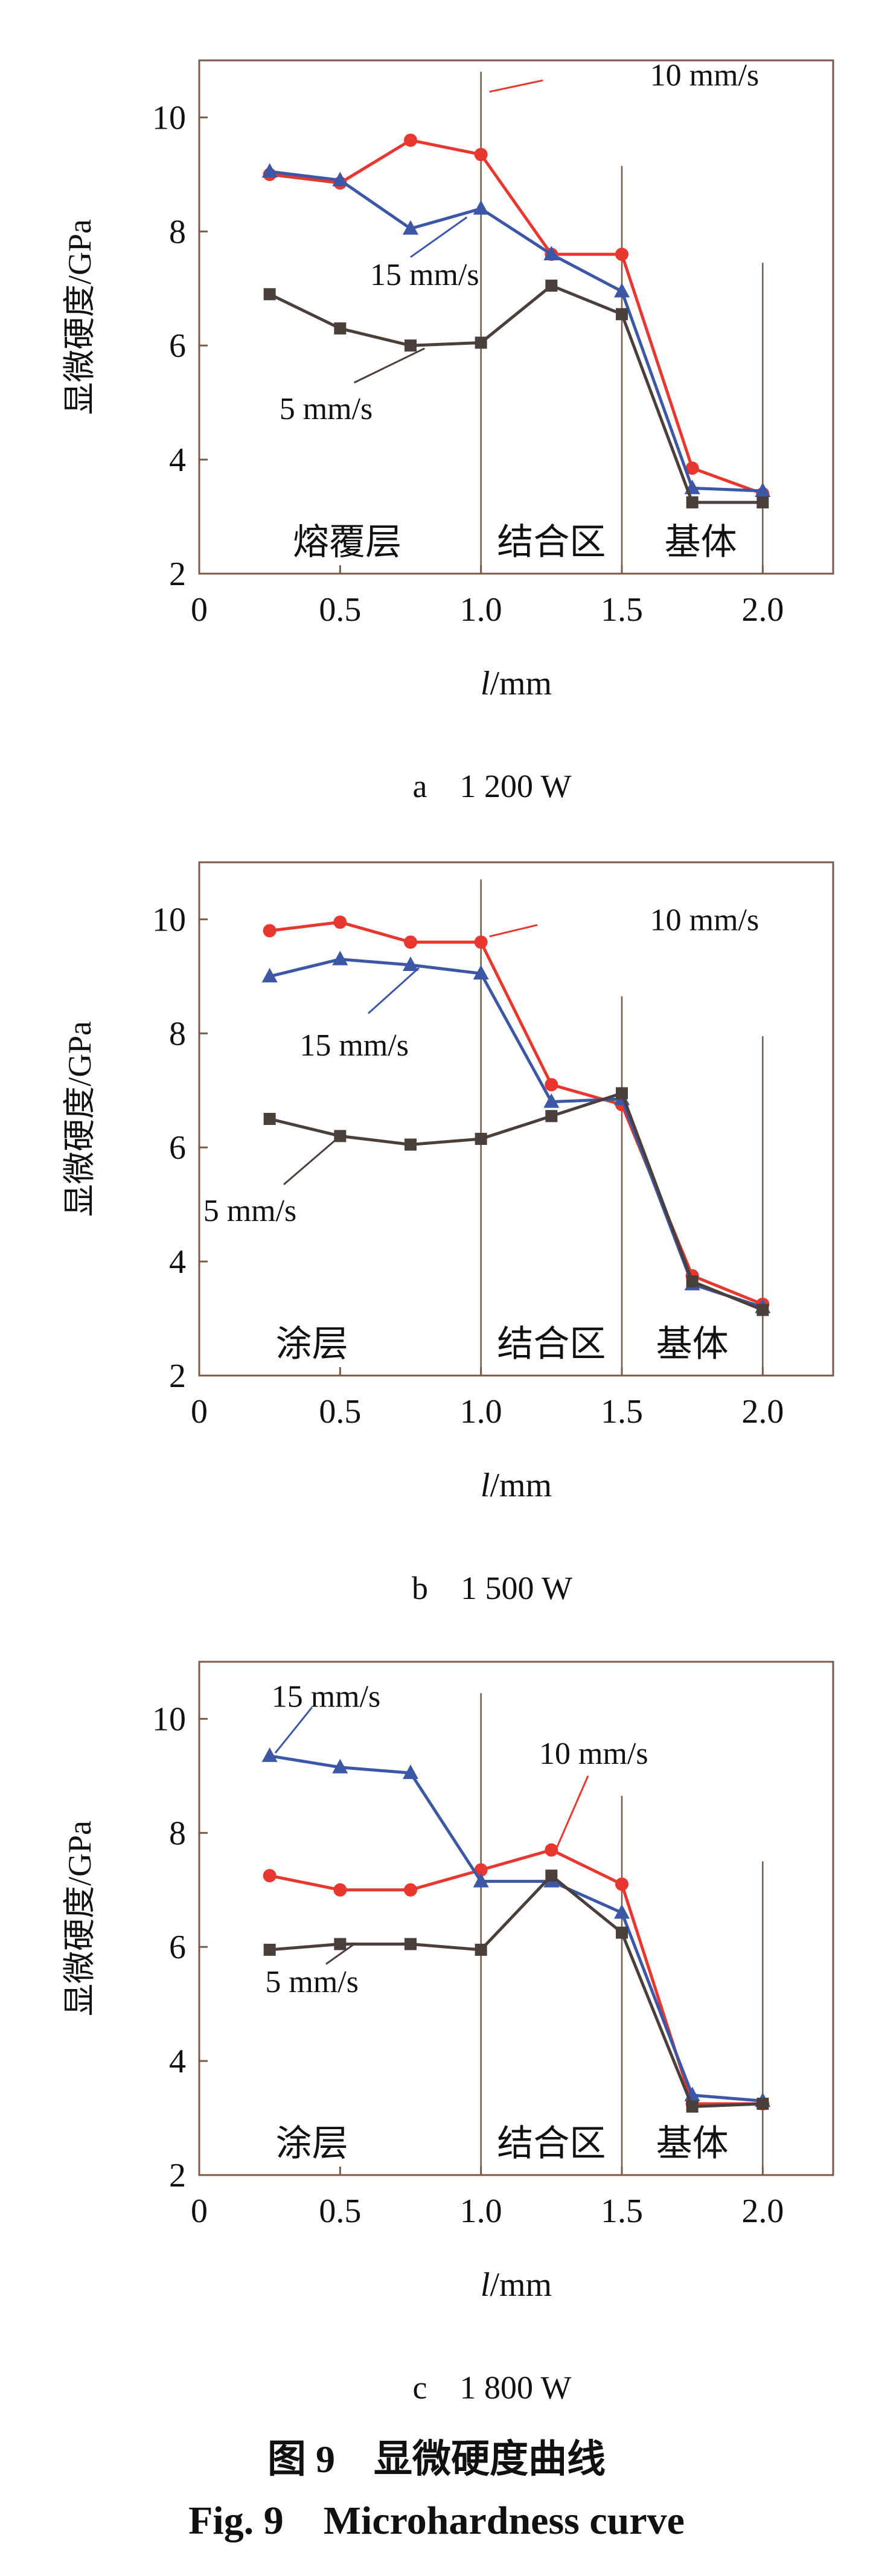  Describe the element at coordinates (492, 2387) in the screenshot. I see `subfigure-caption: c 1 800 W` at that location.